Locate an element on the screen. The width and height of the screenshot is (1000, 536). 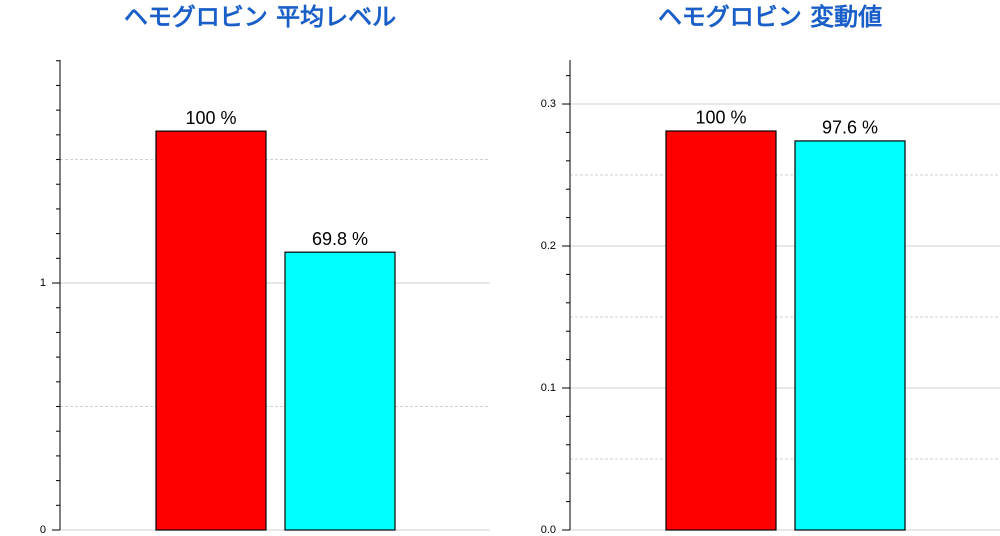
y-tick-label: 1 is located at coordinates (43, 283).